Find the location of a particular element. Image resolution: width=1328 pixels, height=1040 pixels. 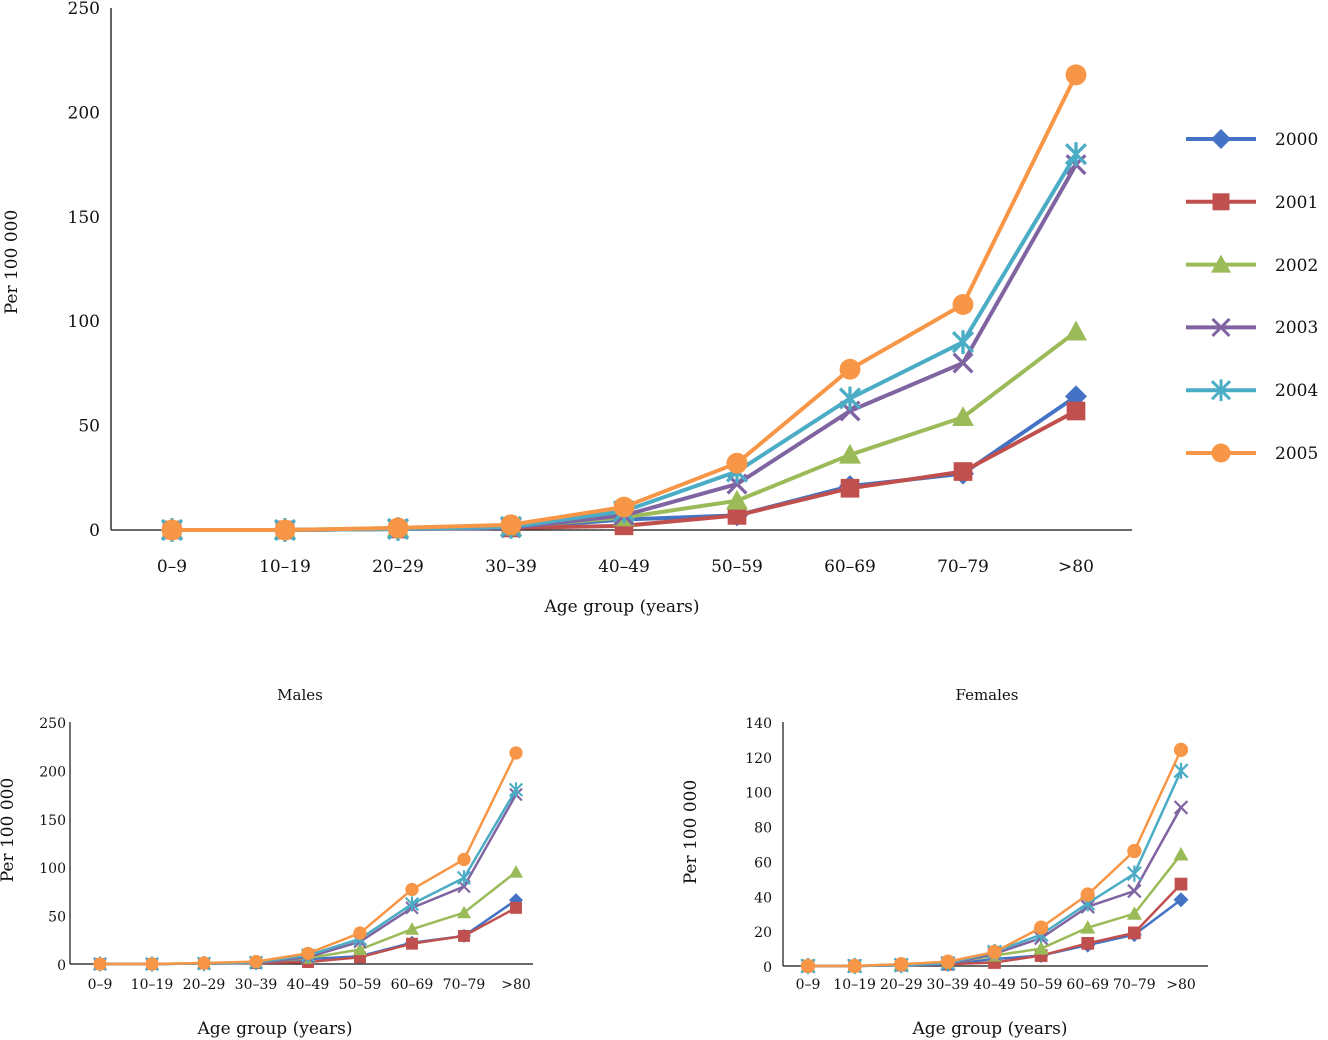

legend-symbol-2005 is located at coordinates (1221, 453).